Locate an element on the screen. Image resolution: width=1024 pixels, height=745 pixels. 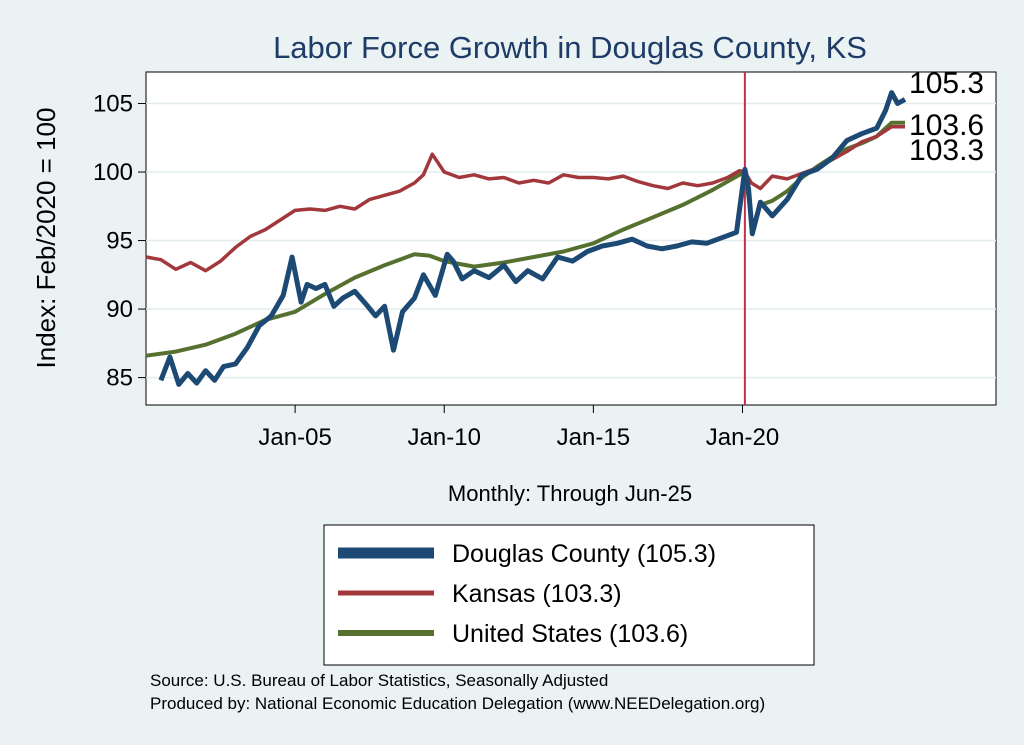
y-axis-title: Index: Feb/2020 = 100 is located at coordinates (46, 238).